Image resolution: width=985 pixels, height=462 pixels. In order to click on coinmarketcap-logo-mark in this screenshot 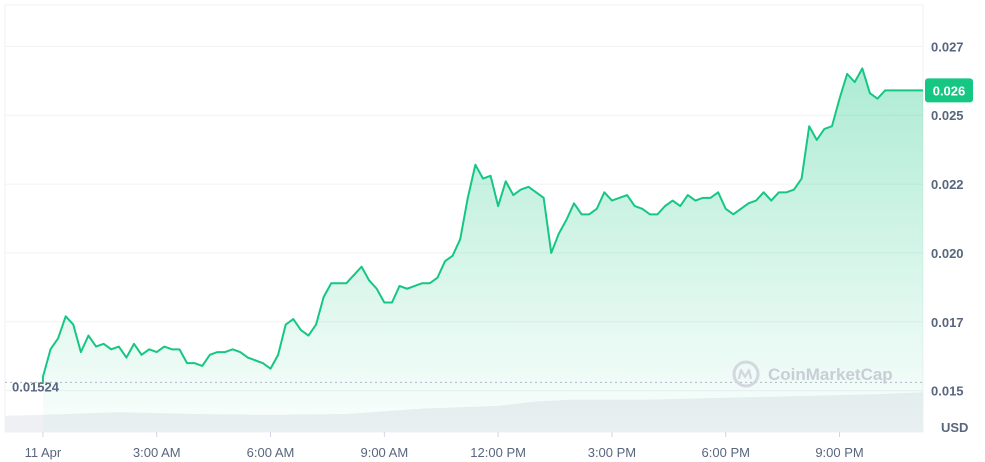, I will do `click(745, 374)`.